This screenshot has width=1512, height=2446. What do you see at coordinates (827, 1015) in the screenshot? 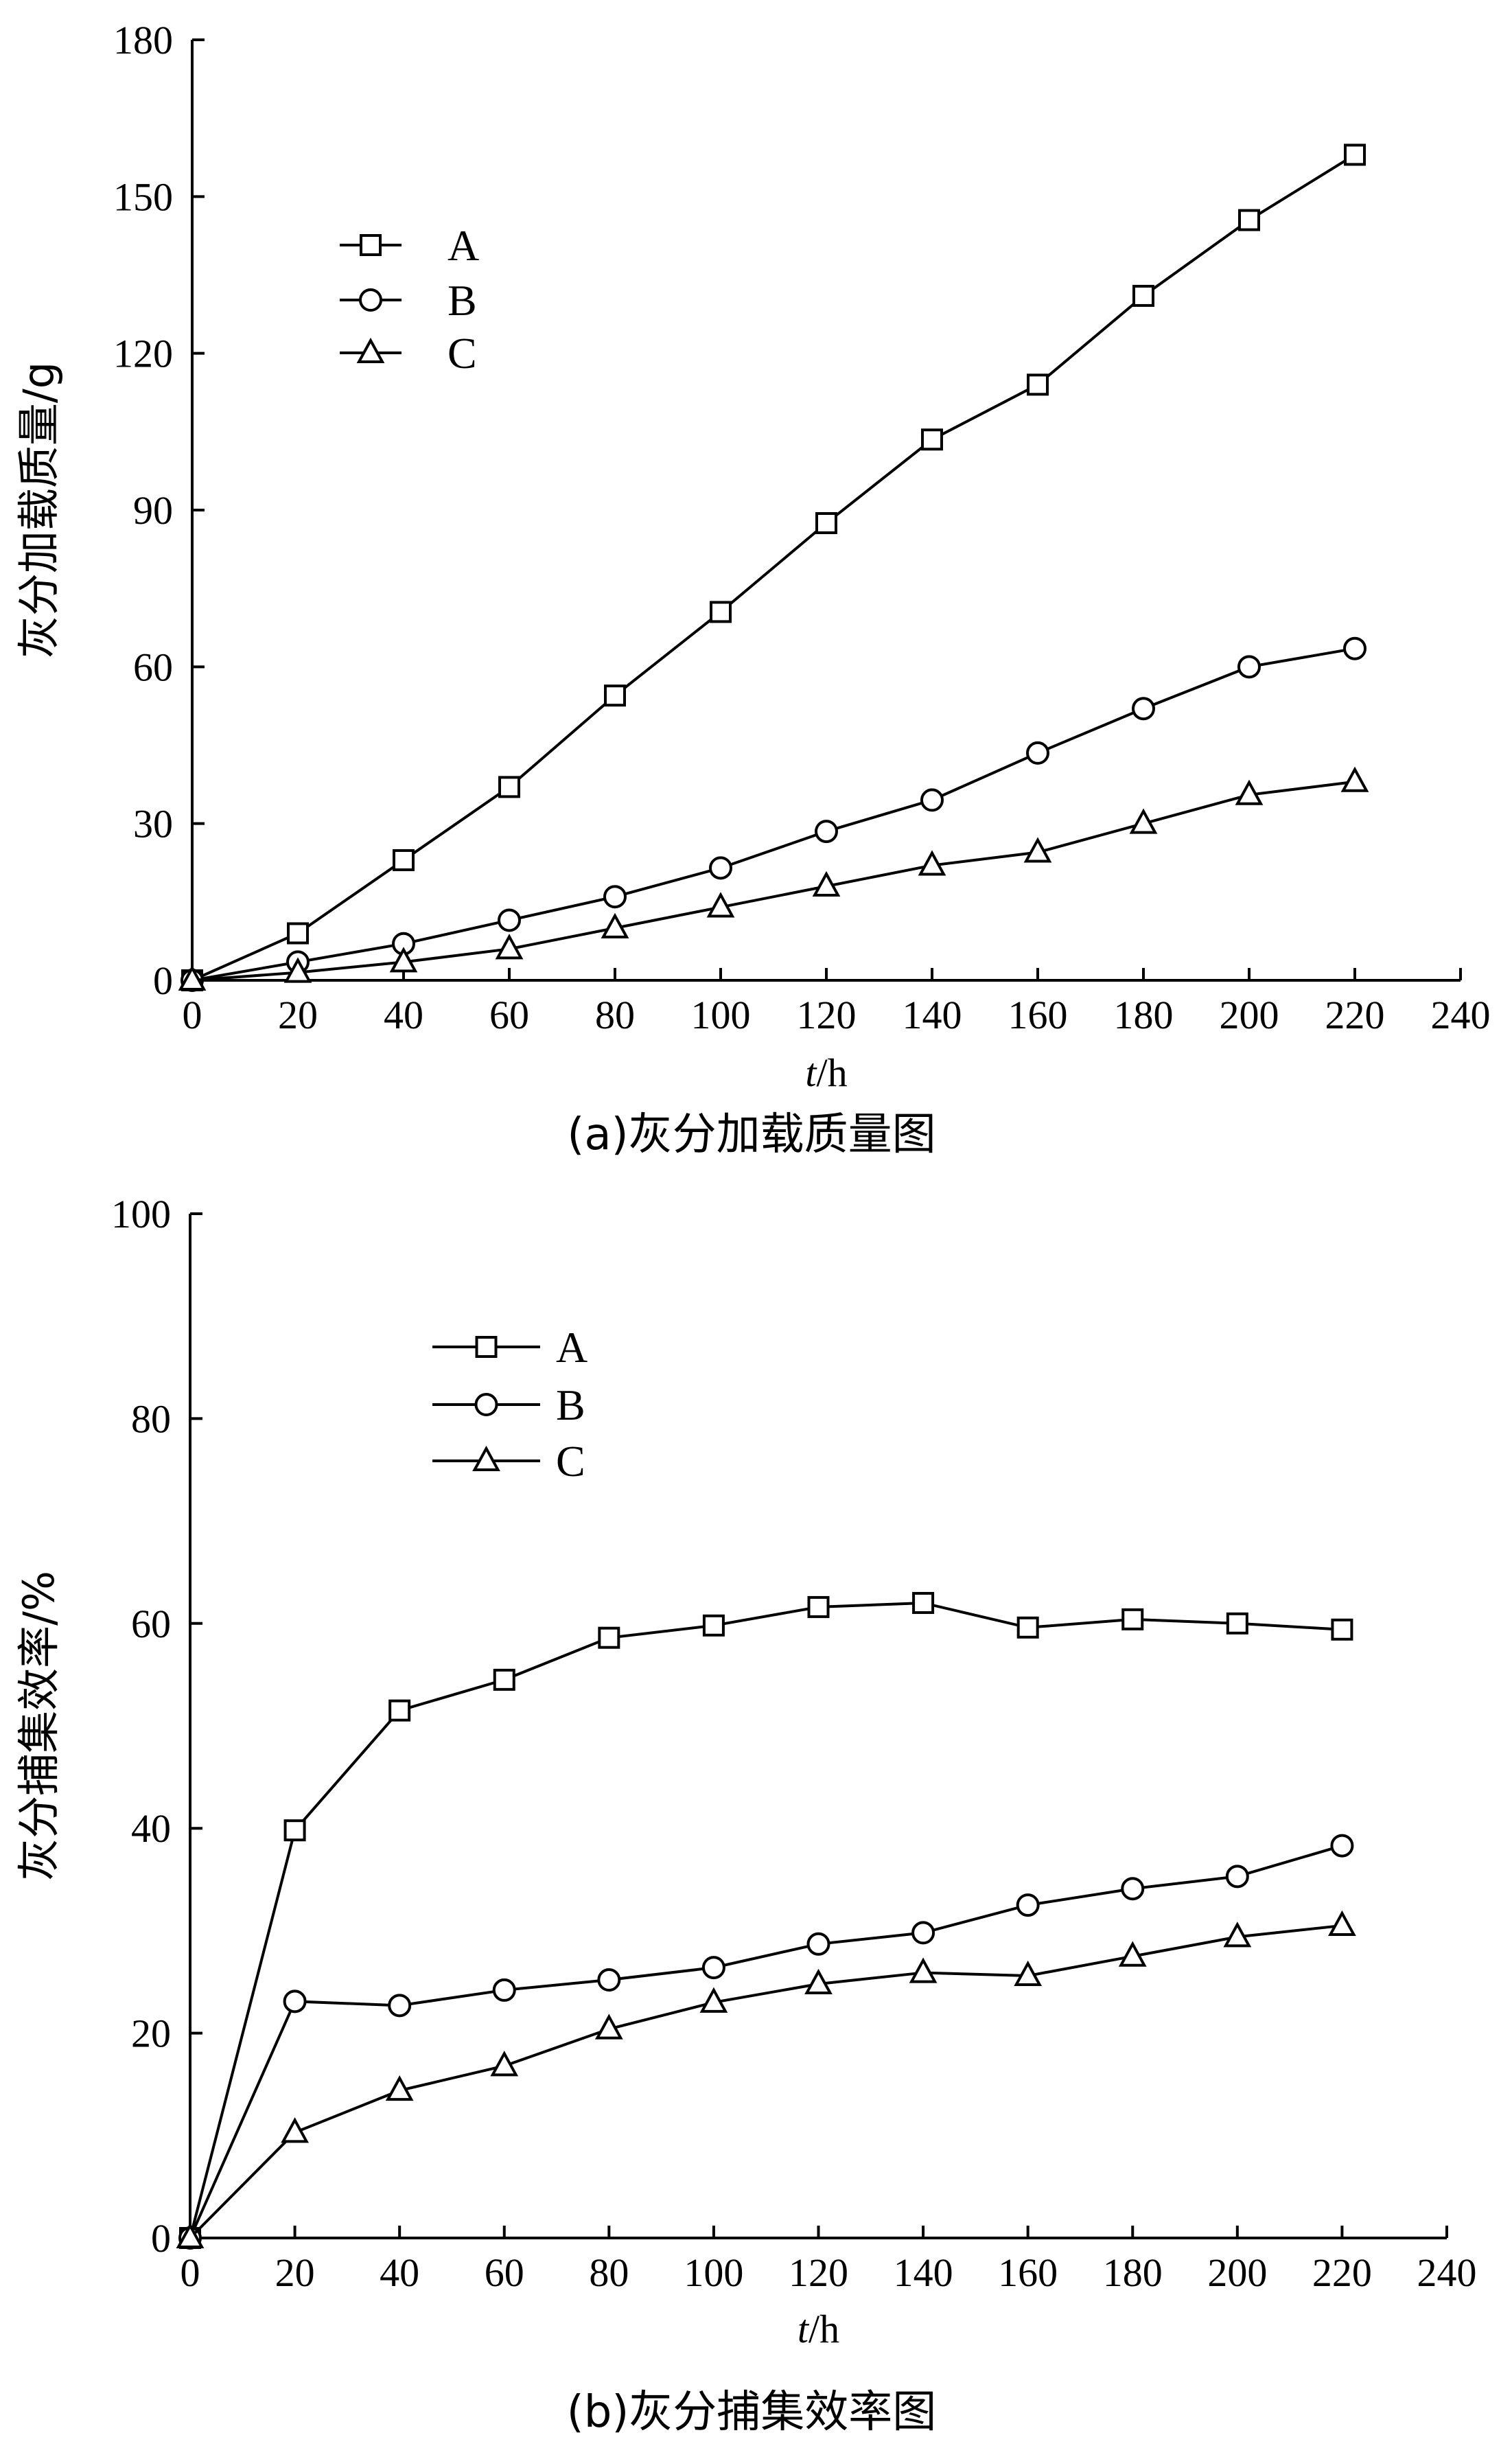
I see `x-tick-label: 120` at bounding box center [827, 1015].